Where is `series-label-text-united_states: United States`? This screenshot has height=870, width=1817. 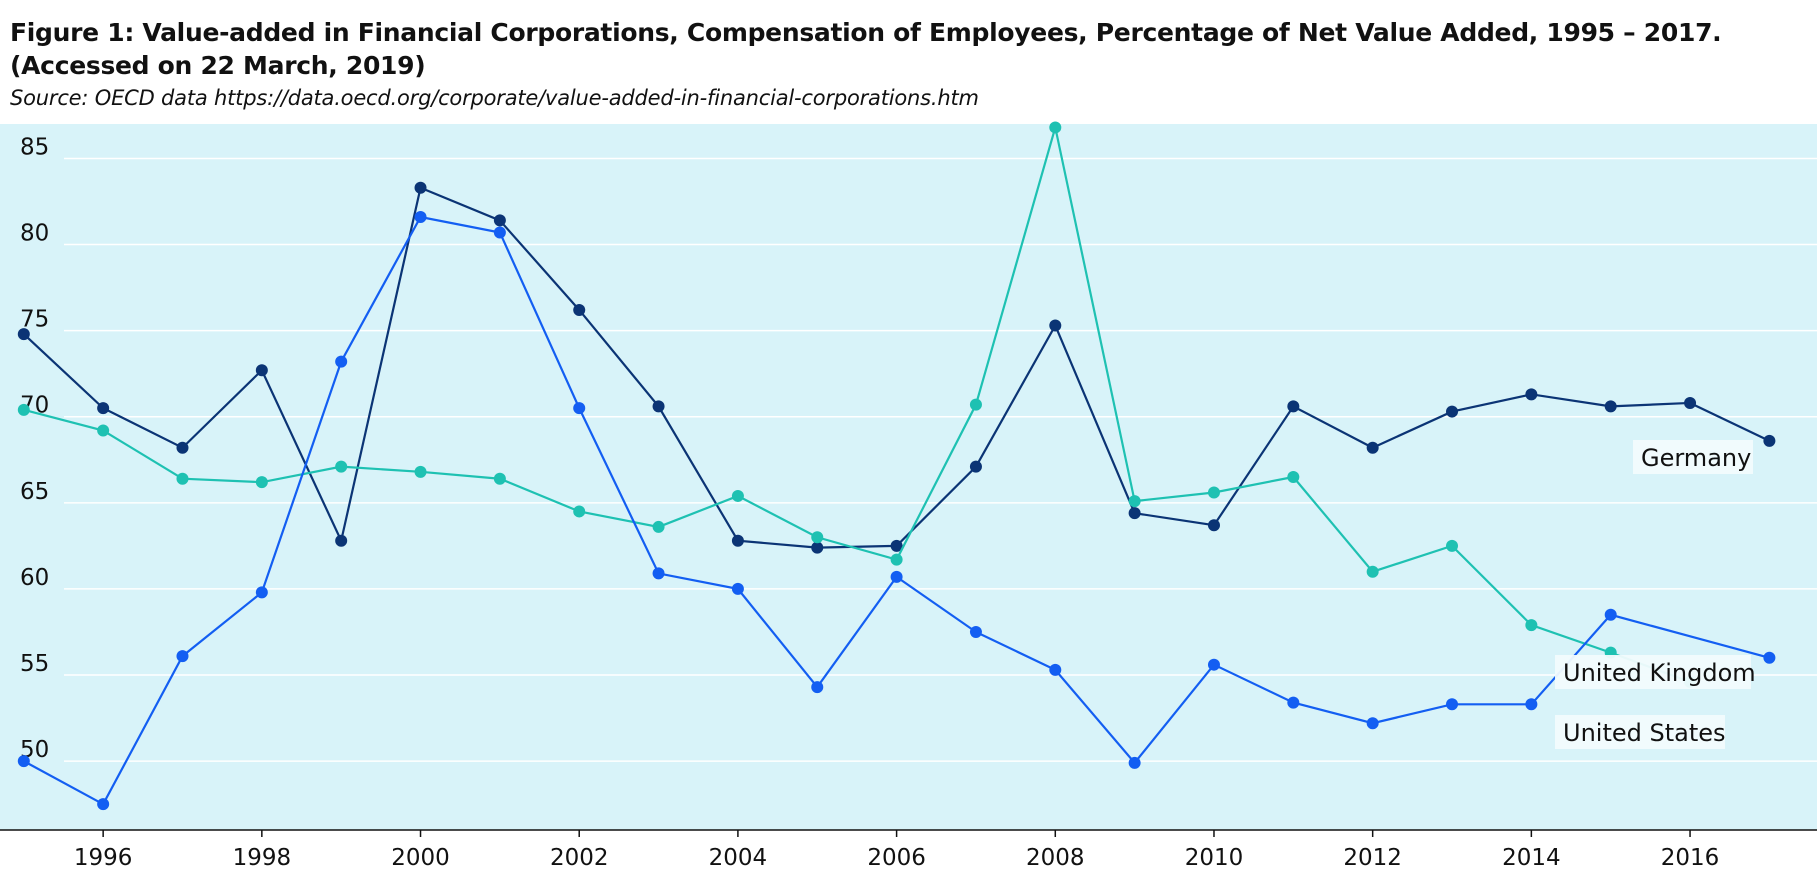
series-label-text-united_states: United States is located at coordinates (1644, 733).